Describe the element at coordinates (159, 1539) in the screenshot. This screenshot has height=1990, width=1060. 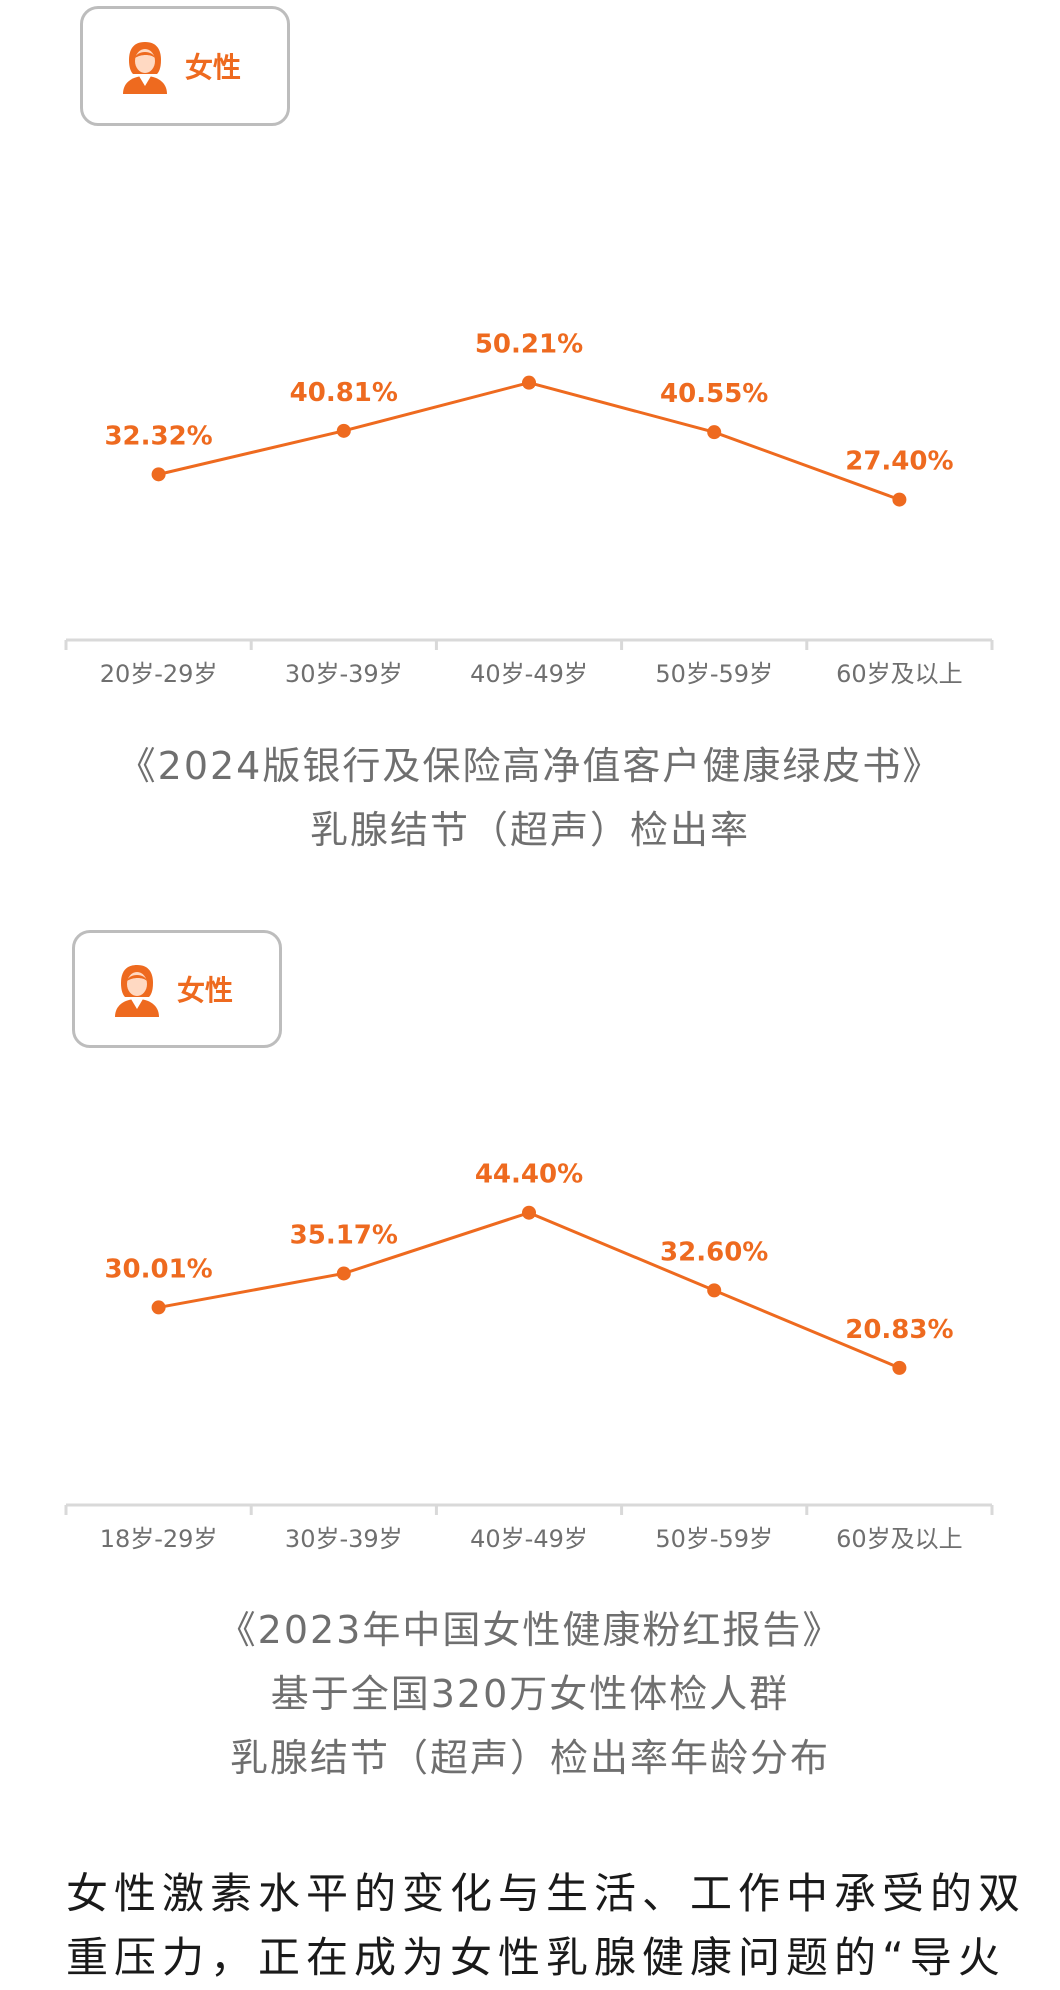
I see `x-tick-label: 18岁-29岁` at that location.